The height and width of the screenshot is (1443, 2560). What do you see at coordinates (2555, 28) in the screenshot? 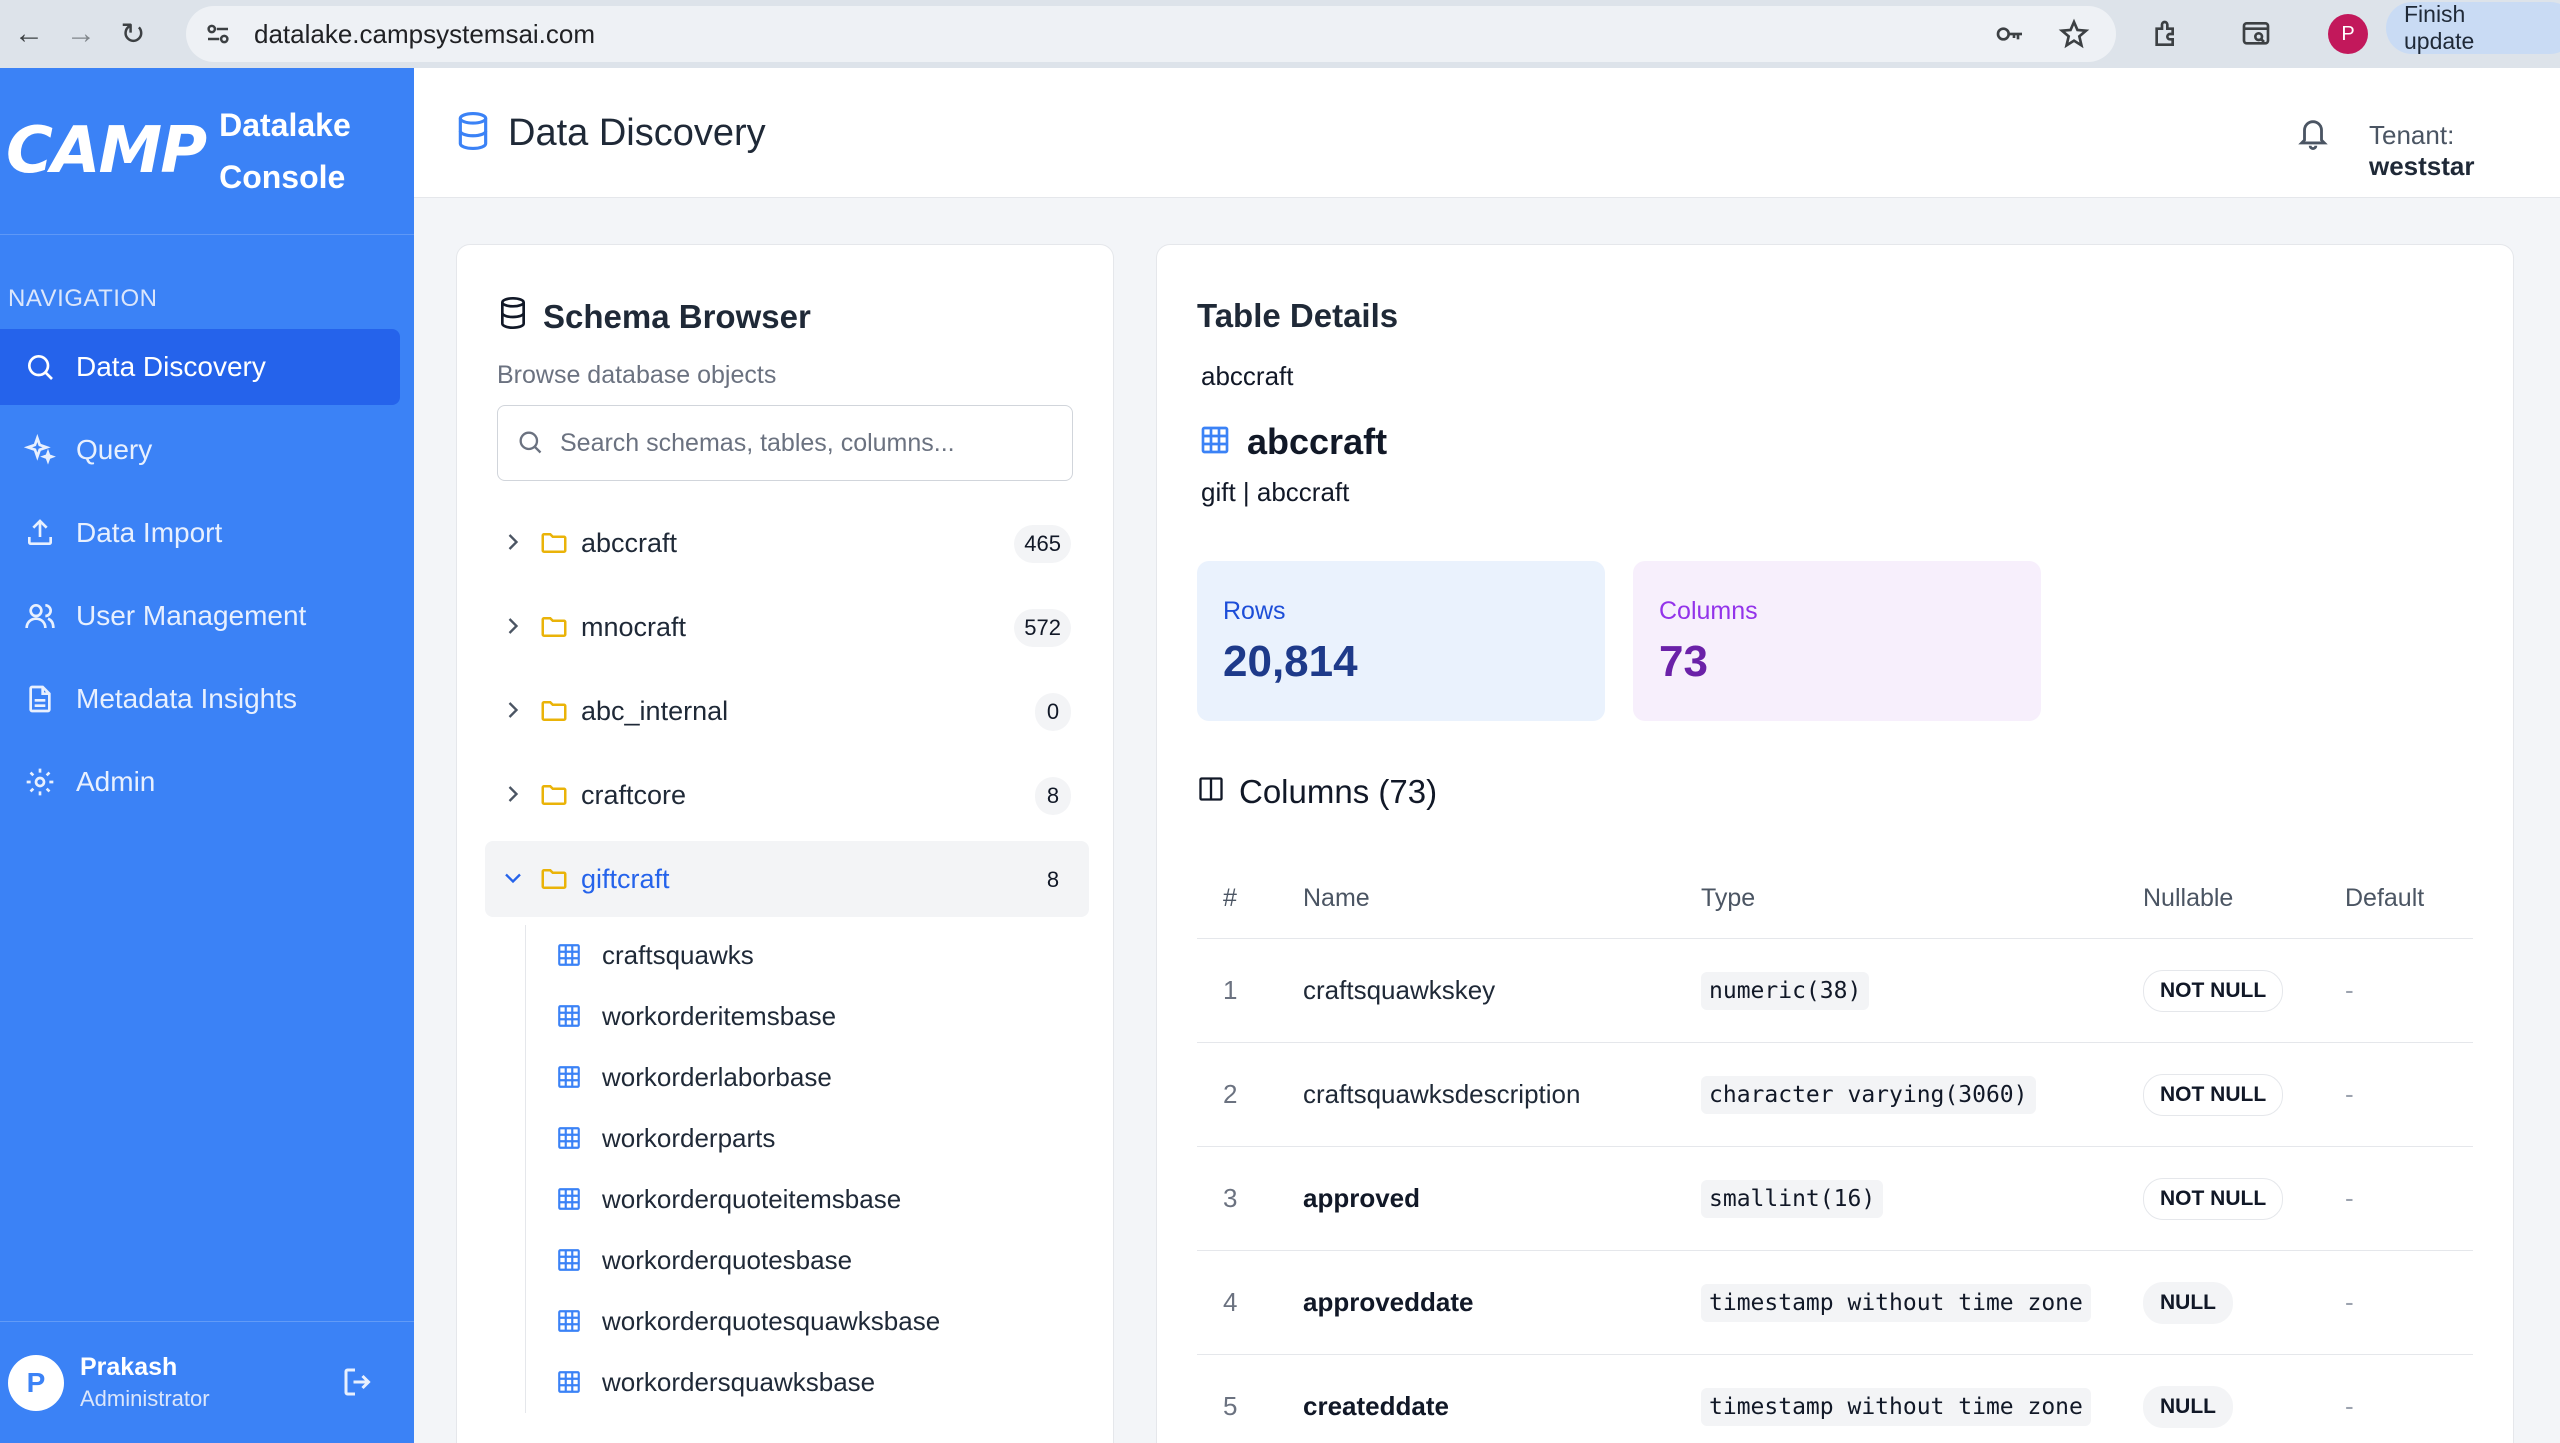
I see `more-menu-icon: ⋮` at bounding box center [2555, 28].